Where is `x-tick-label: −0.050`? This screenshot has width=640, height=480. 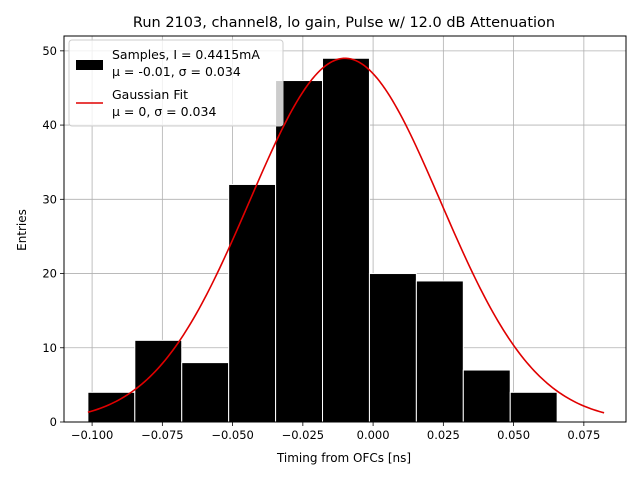 x-tick-label: −0.050 is located at coordinates (232, 435).